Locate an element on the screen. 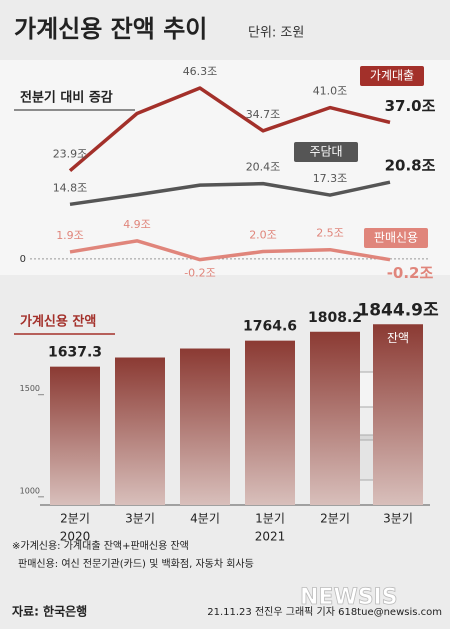 The height and width of the screenshot is (629, 450). source: 자료: 한국은행 is located at coordinates (49, 611).